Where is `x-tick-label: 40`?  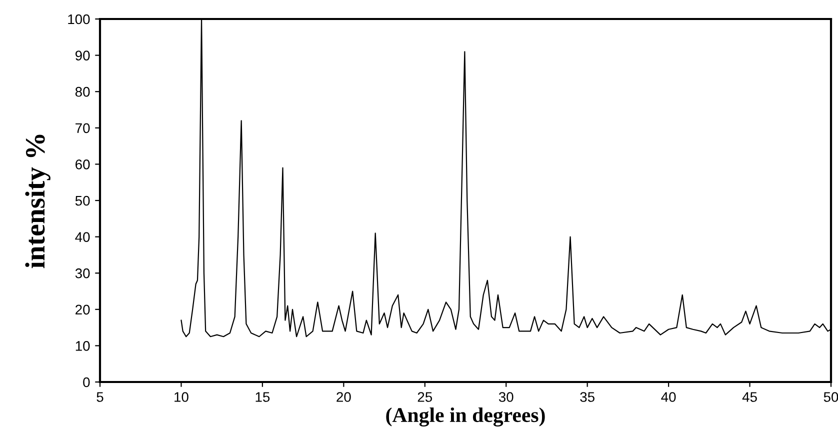
x-tick-label: 40 is located at coordinates (668, 397).